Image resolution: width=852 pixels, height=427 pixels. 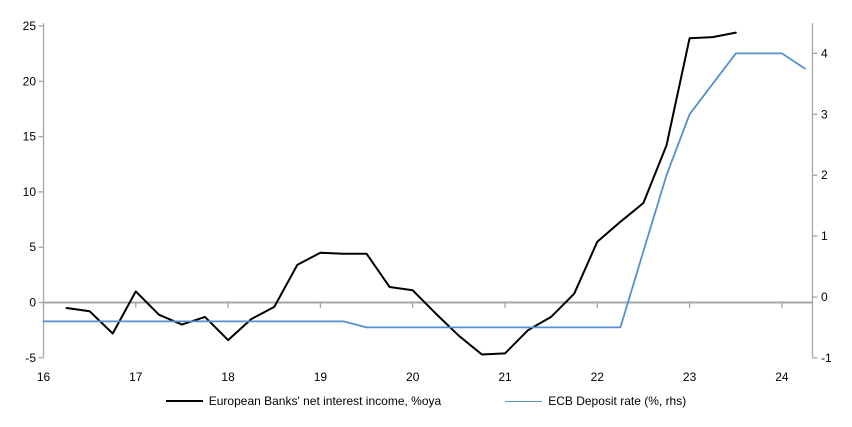 What do you see at coordinates (30, 81) in the screenshot?
I see `left-axis-tick-label: 20` at bounding box center [30, 81].